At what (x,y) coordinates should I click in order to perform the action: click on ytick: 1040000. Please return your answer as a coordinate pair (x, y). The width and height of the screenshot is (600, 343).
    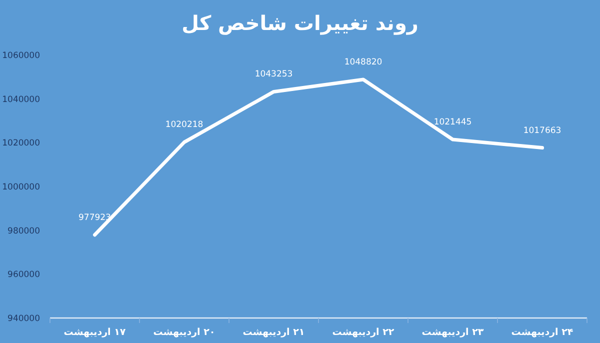
    Looking at the image, I should click on (21, 99).